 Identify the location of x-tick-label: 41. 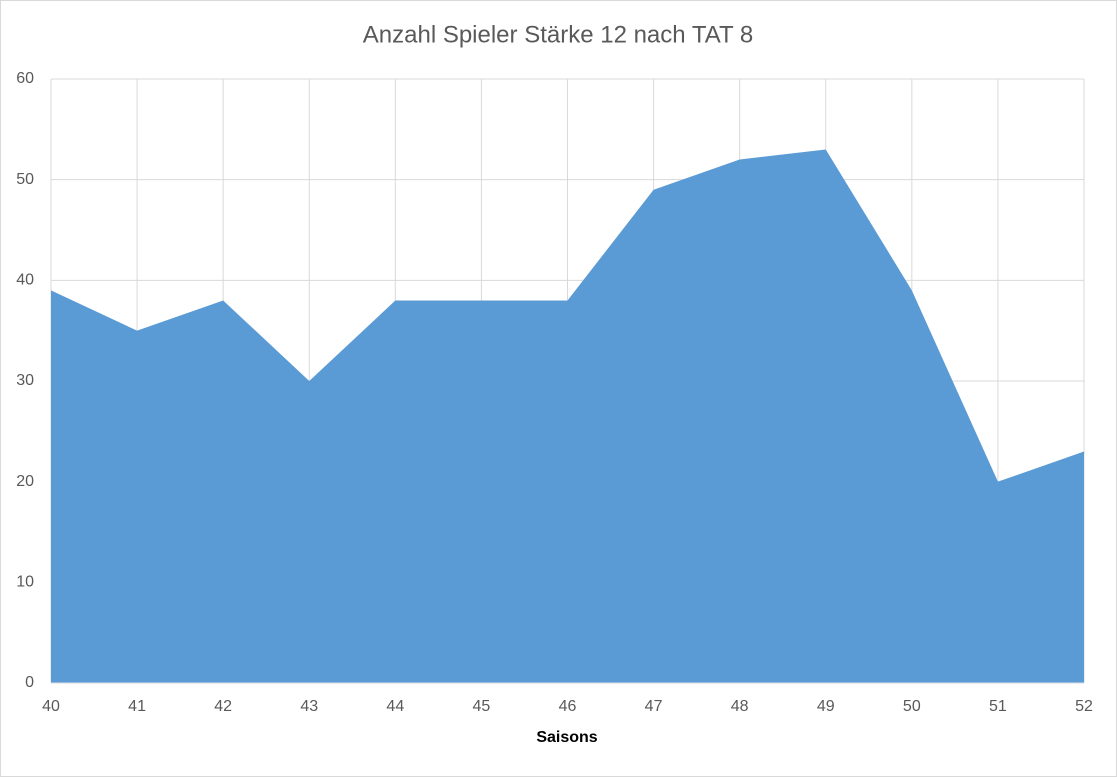
(137, 706).